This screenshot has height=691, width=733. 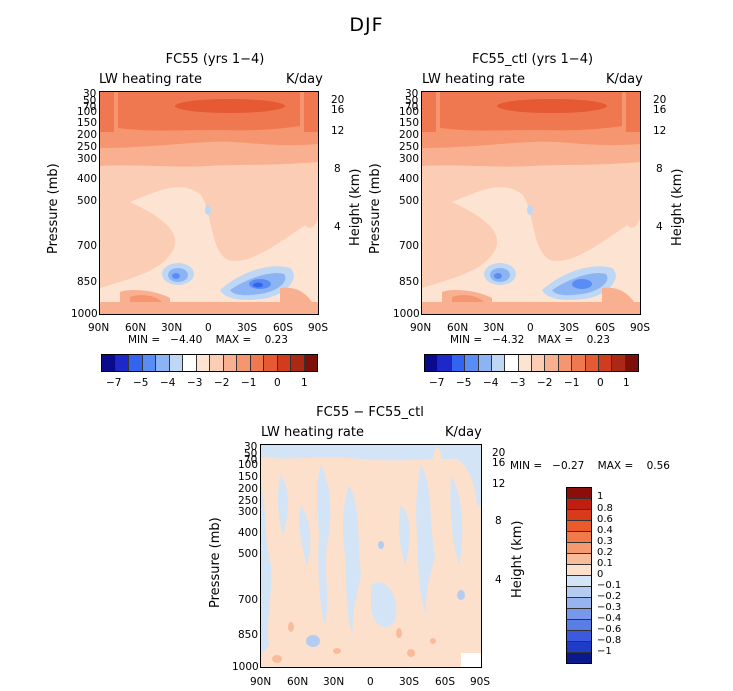 I want to click on p2-cbar-label: −7, so click(x=437, y=383).